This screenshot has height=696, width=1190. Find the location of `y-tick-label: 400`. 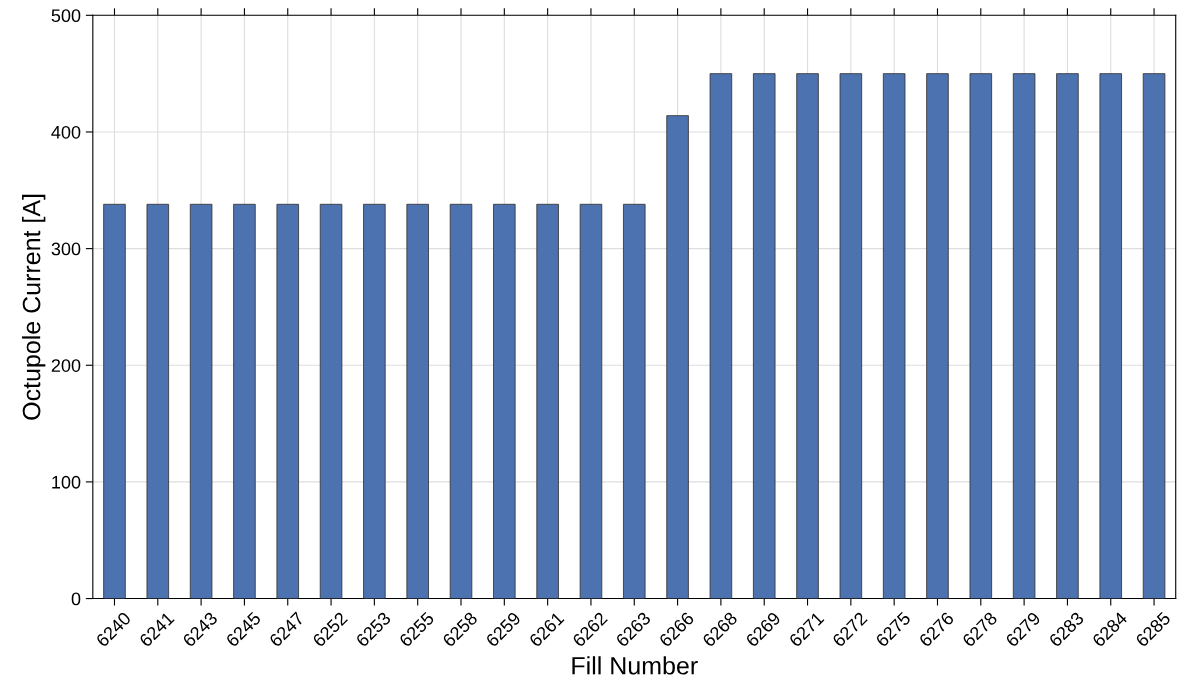

y-tick-label: 400 is located at coordinates (66, 132).